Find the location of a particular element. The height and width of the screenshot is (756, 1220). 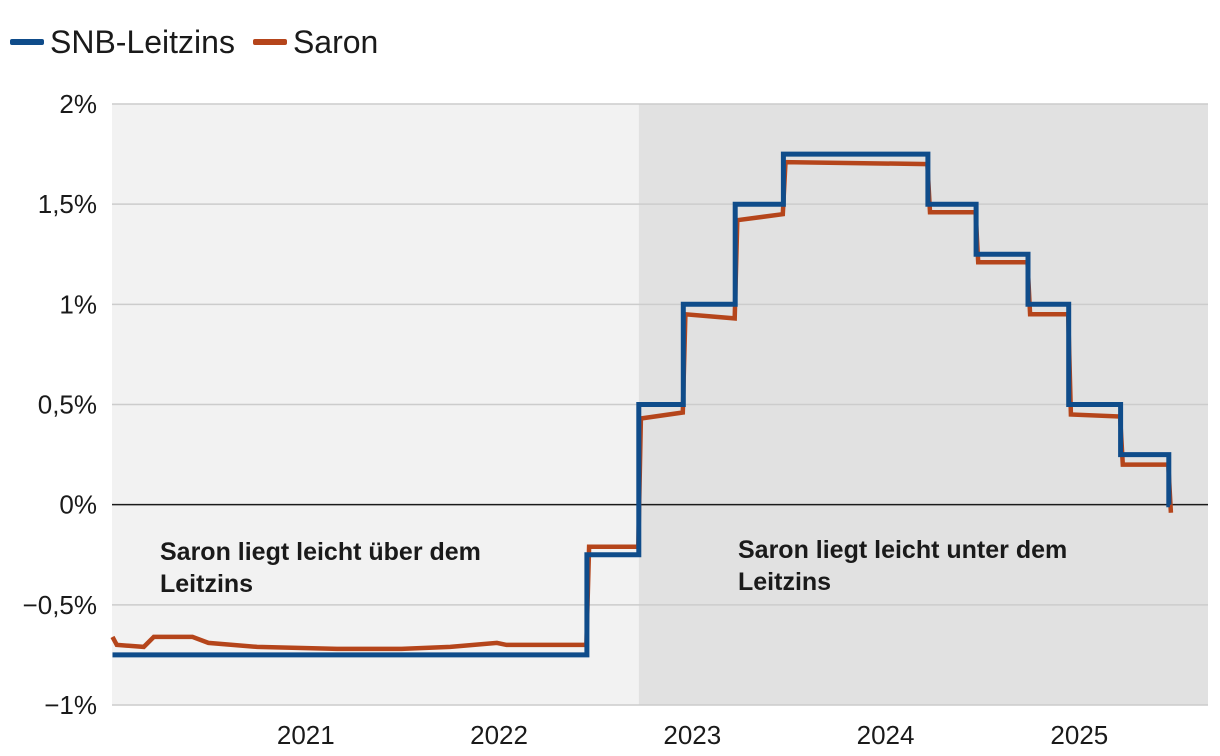

y-tick-label-1: −0,5% is located at coordinates (60, 605).